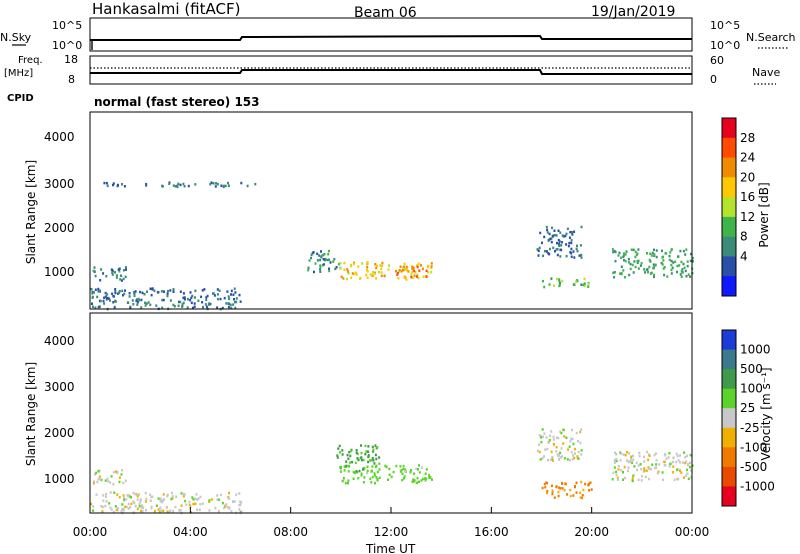  What do you see at coordinates (771, 37) in the screenshot?
I see `noise-right-label: N.Search` at bounding box center [771, 37].